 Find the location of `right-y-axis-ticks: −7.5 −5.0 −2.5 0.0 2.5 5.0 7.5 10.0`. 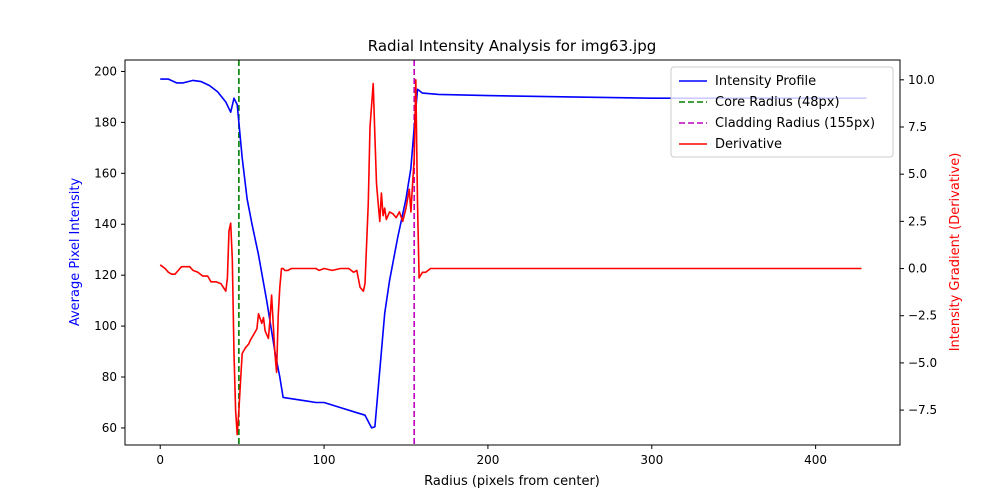

right-y-axis-ticks: −7.5 −5.0 −2.5 0.0 2.5 5.0 7.5 10.0 is located at coordinates (918, 245).